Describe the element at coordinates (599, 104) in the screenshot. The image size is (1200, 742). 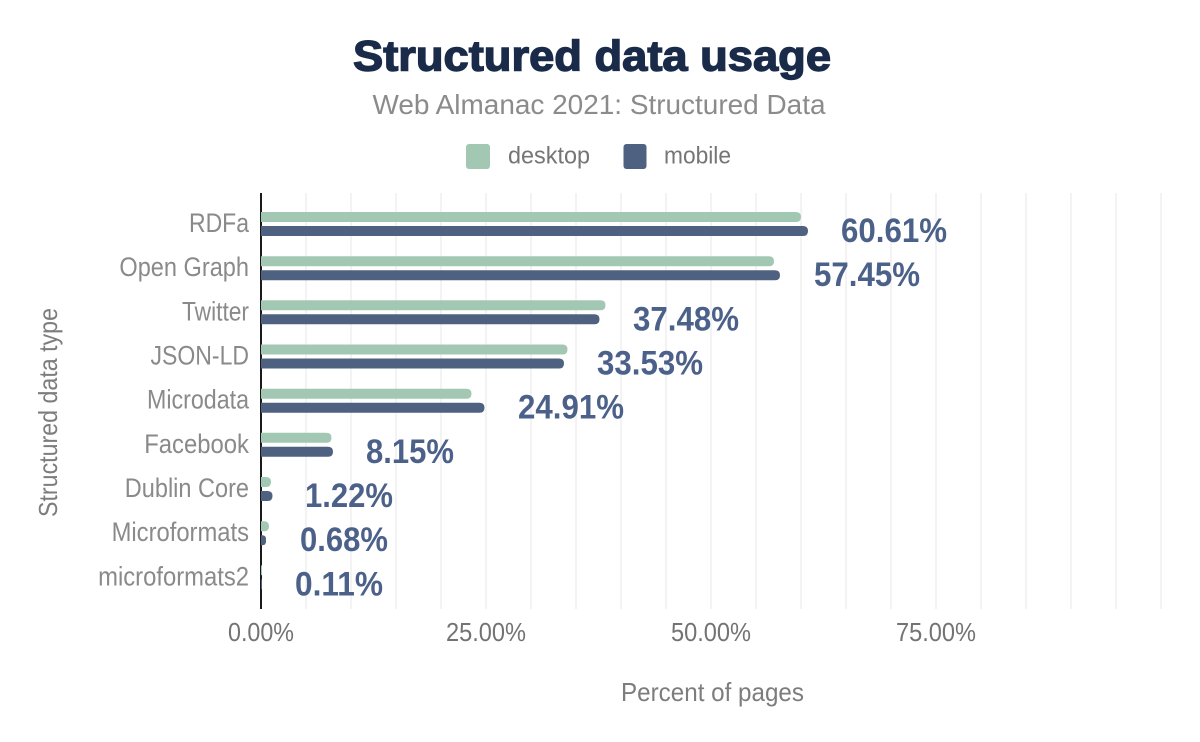
I see `svg-text:Web Almanac 2021: Structured D: Web Almanac 2021: Structured Data` at that location.